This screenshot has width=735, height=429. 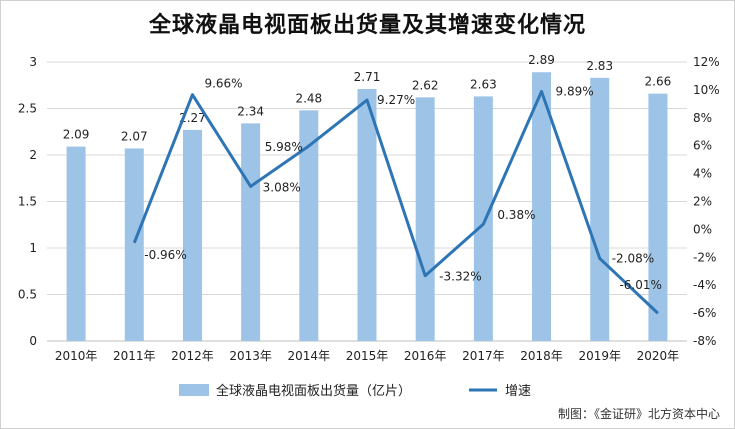 What do you see at coordinates (706, 62) in the screenshot?
I see `y-tick-label-right: 12%` at bounding box center [706, 62].